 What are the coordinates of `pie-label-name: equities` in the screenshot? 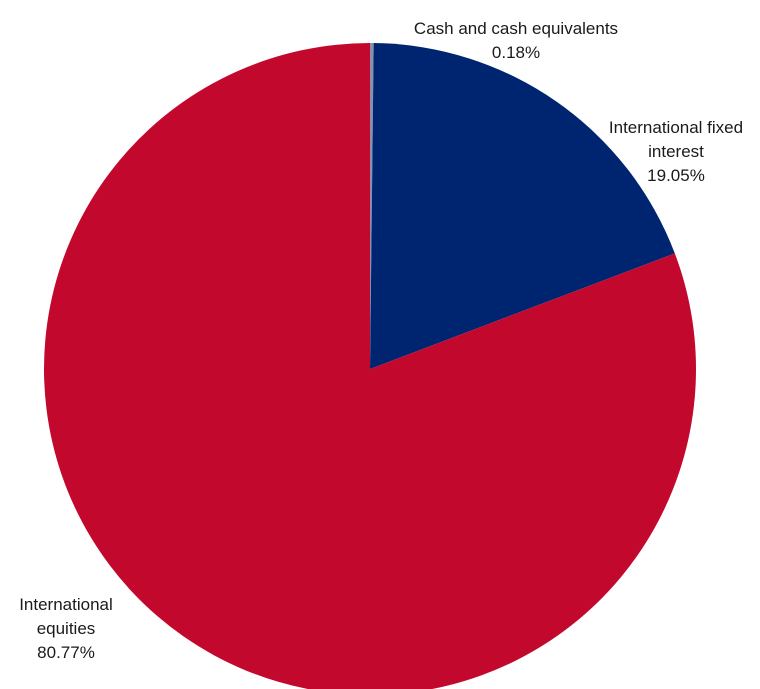 It's located at (66, 628).